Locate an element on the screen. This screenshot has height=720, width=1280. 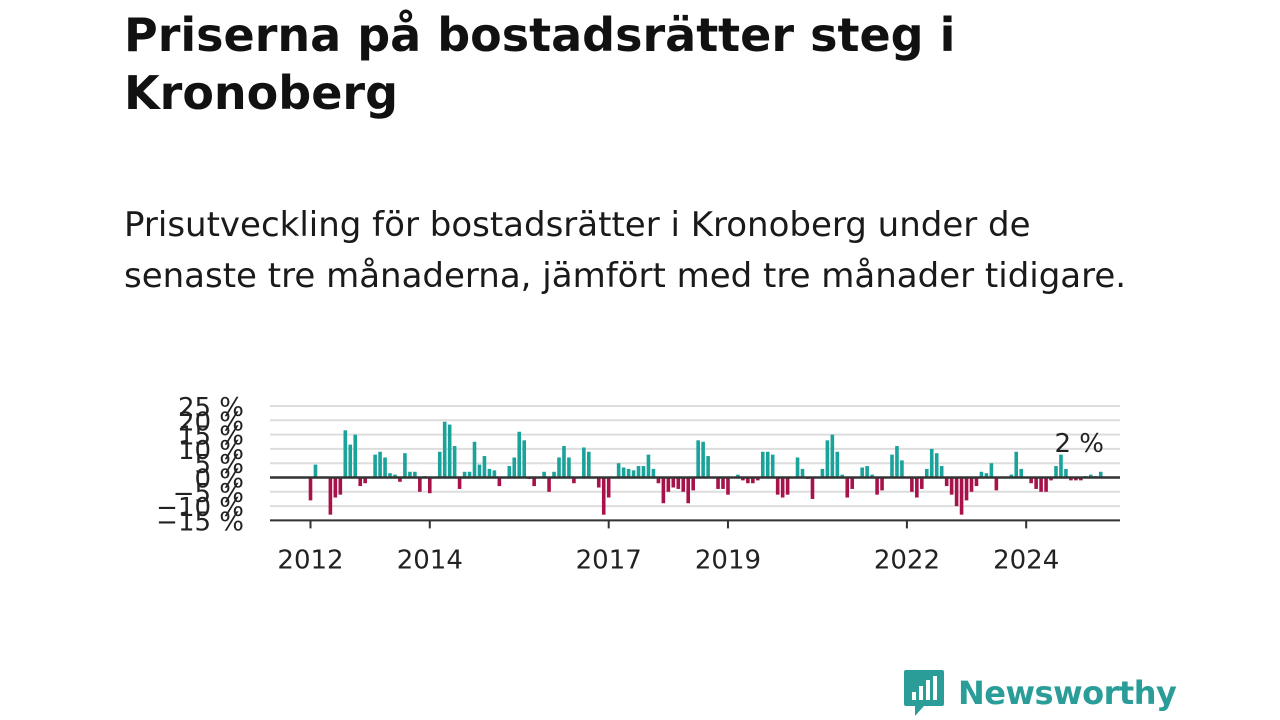
x-tick-label: 2014 is located at coordinates (430, 560).